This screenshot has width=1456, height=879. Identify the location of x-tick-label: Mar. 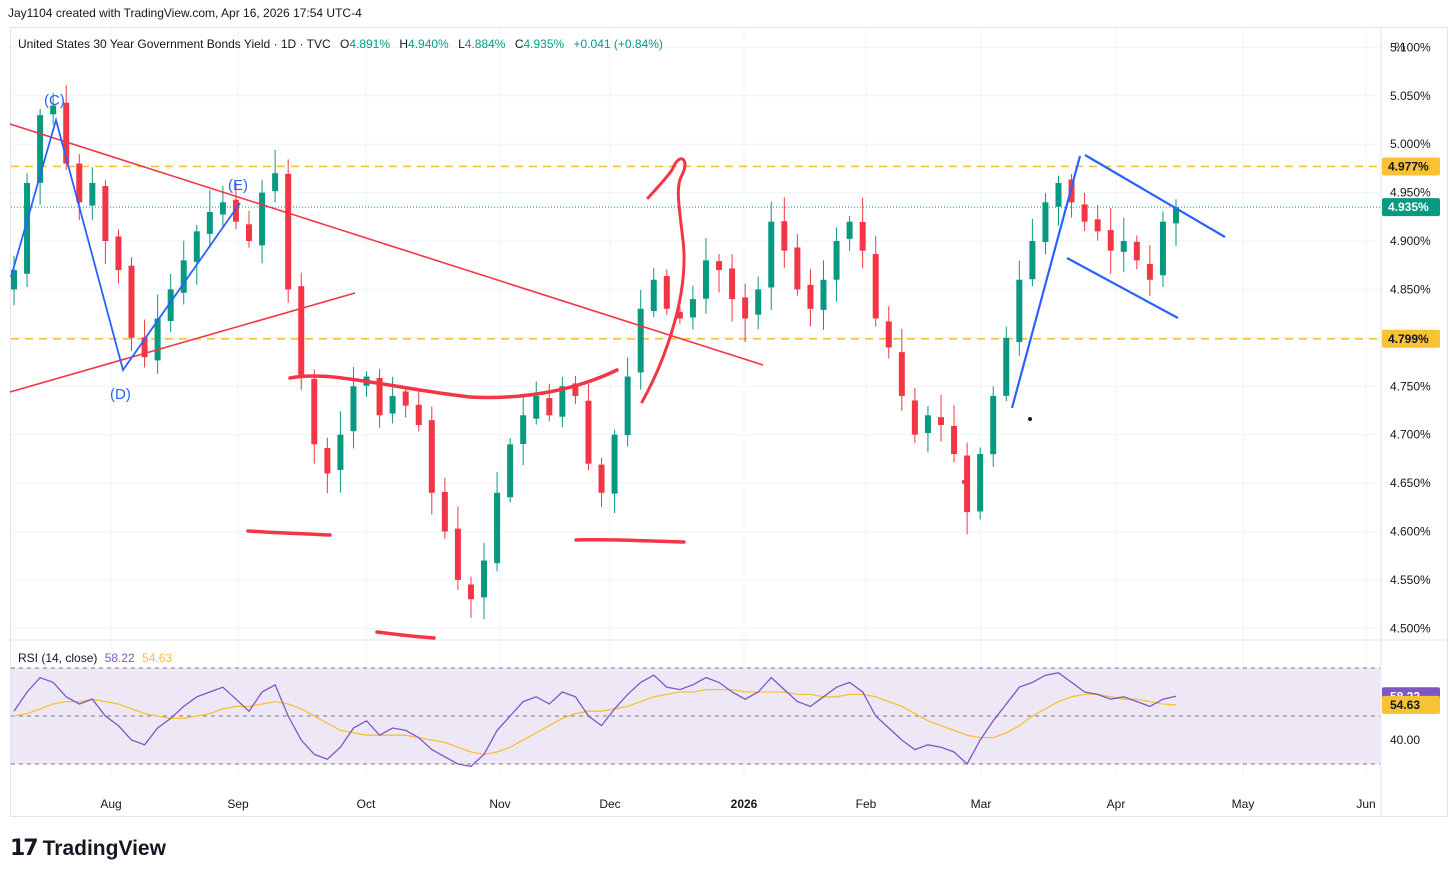
(981, 804).